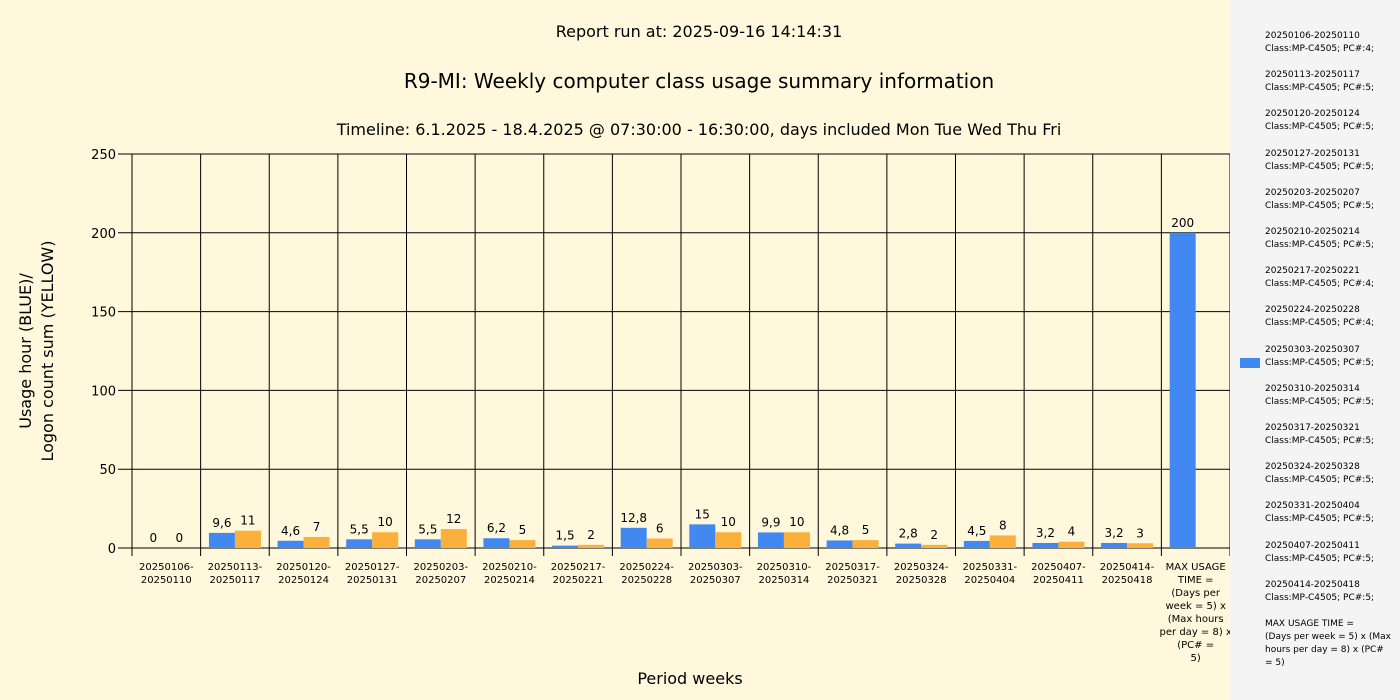 This screenshot has width=1400, height=700. I want to click on legend-item: 20250331-20250404 Class:MP-C4505; PC#:5;, so click(1329, 513).